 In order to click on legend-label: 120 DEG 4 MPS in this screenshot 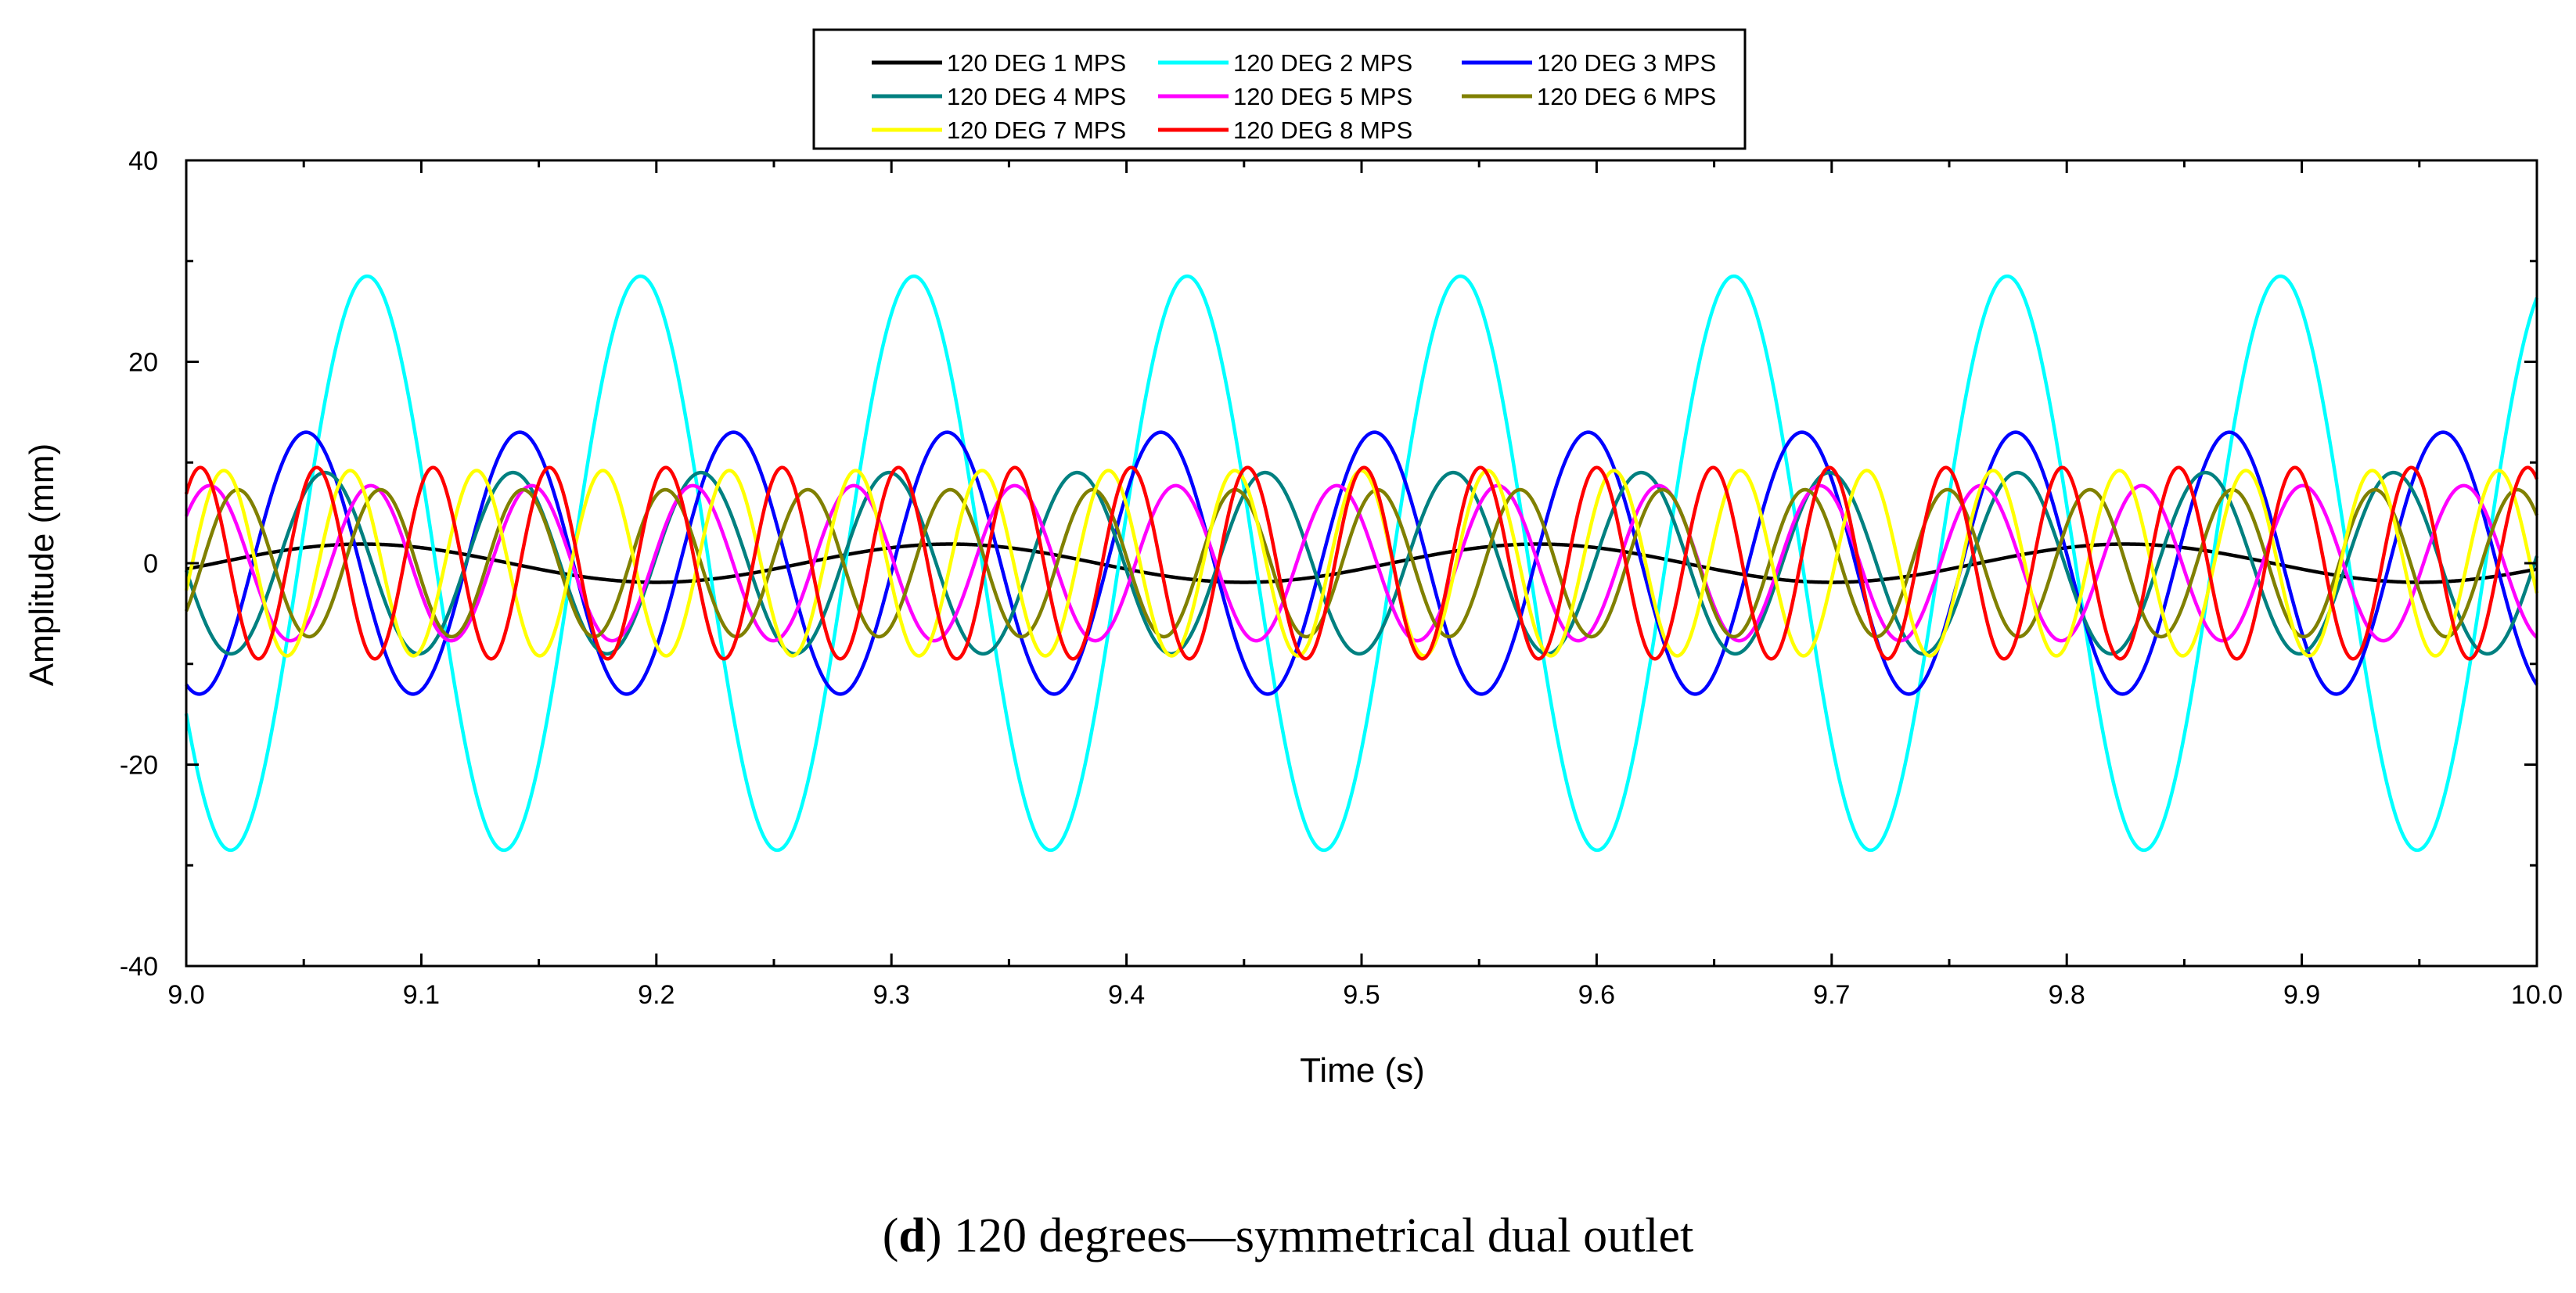, I will do `click(1036, 97)`.